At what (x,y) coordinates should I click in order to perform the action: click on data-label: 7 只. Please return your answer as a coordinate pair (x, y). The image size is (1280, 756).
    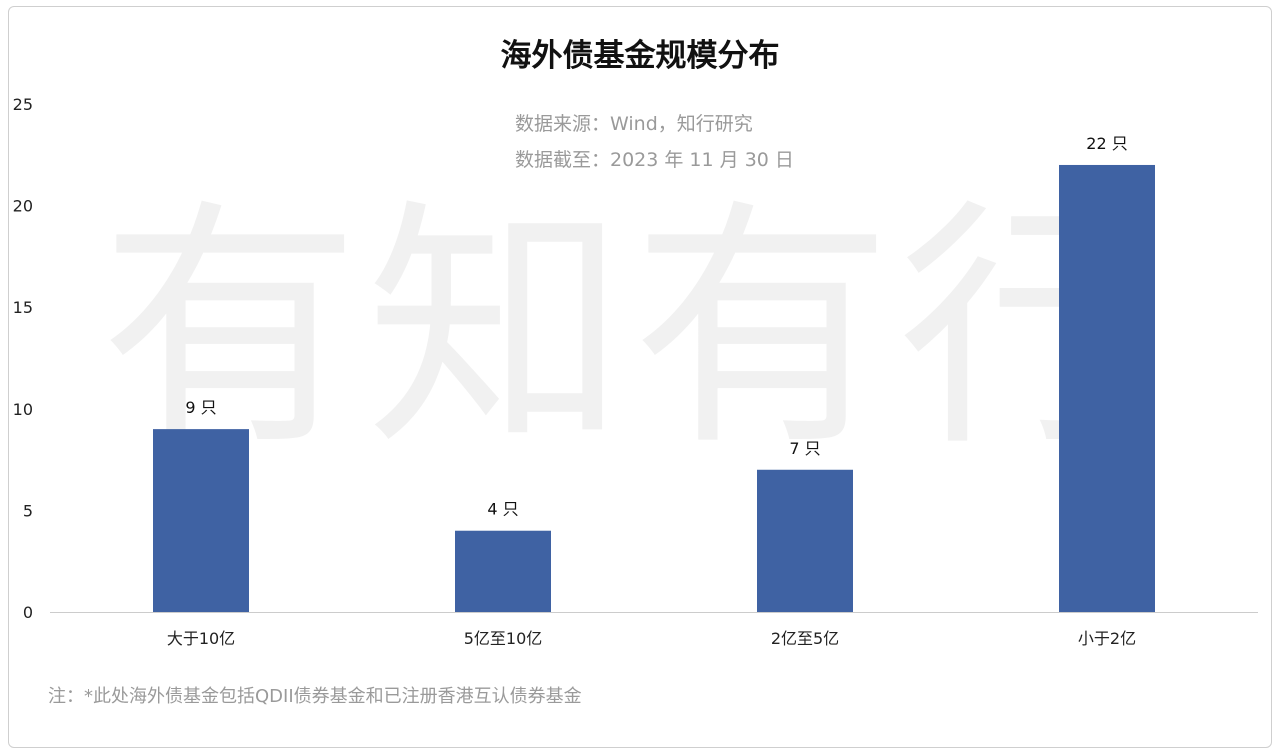
    Looking at the image, I should click on (804, 448).